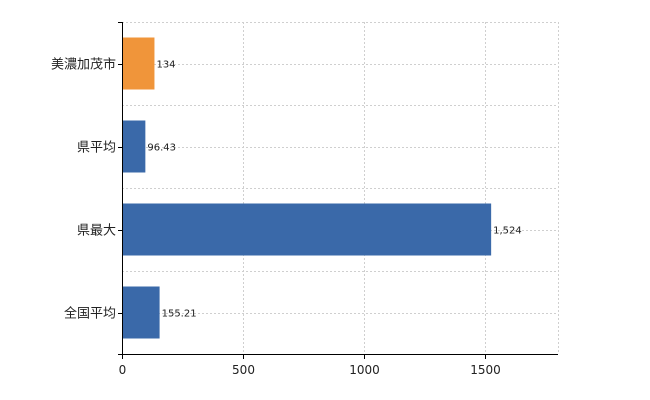  I want to click on data-label-0: 134, so click(165, 65).